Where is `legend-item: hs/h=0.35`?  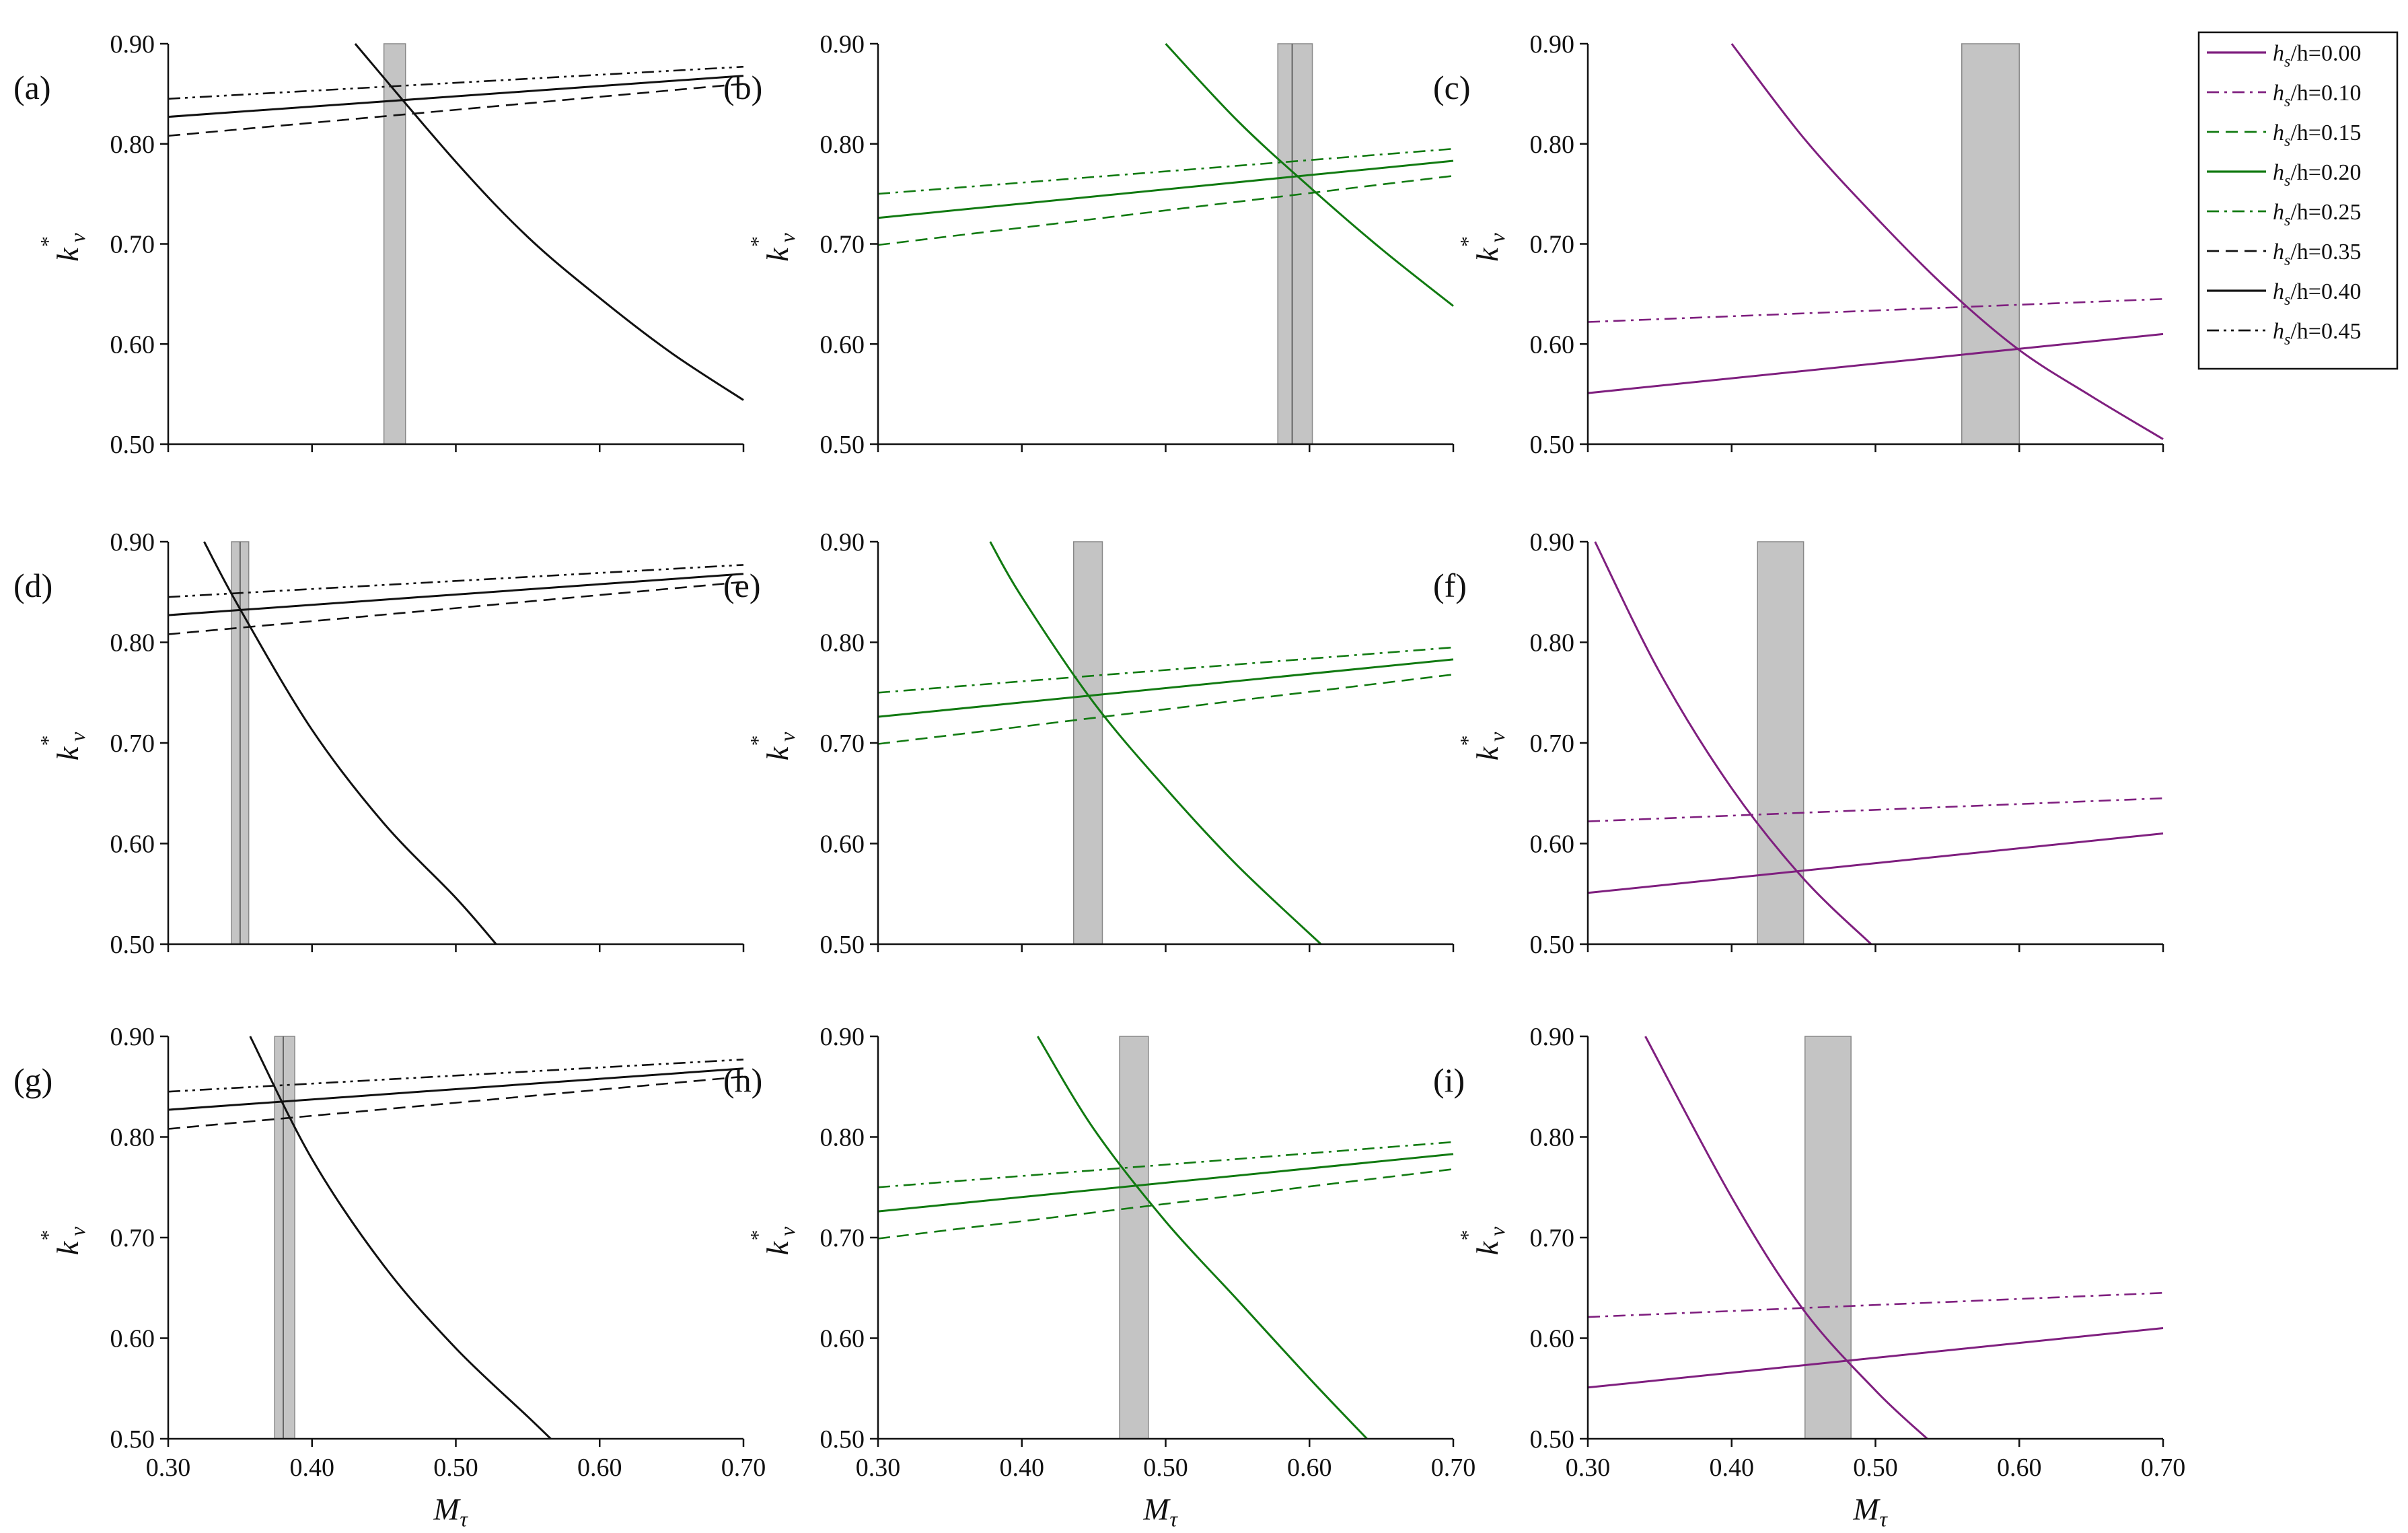
legend-item: hs/h=0.35 is located at coordinates (2284, 254).